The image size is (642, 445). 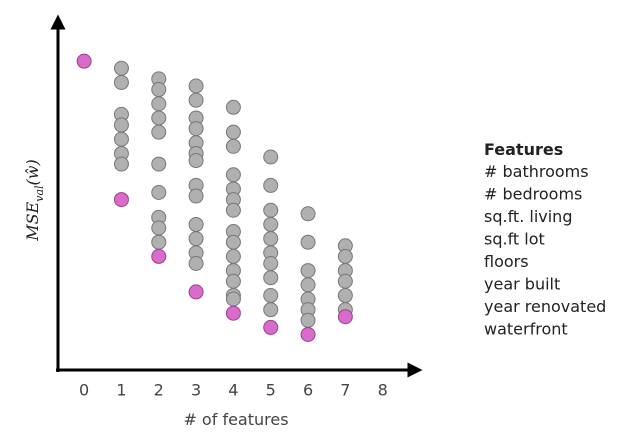 What do you see at coordinates (235, 419) in the screenshot?
I see `x-axis-label: # of features` at bounding box center [235, 419].